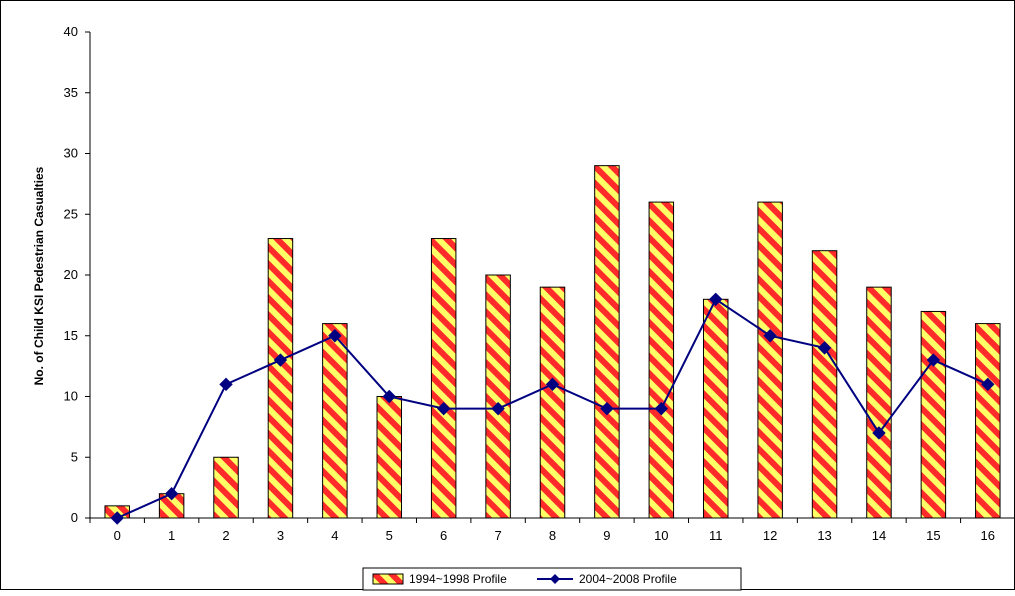  I want to click on x-tick-label: 16, so click(988, 535).